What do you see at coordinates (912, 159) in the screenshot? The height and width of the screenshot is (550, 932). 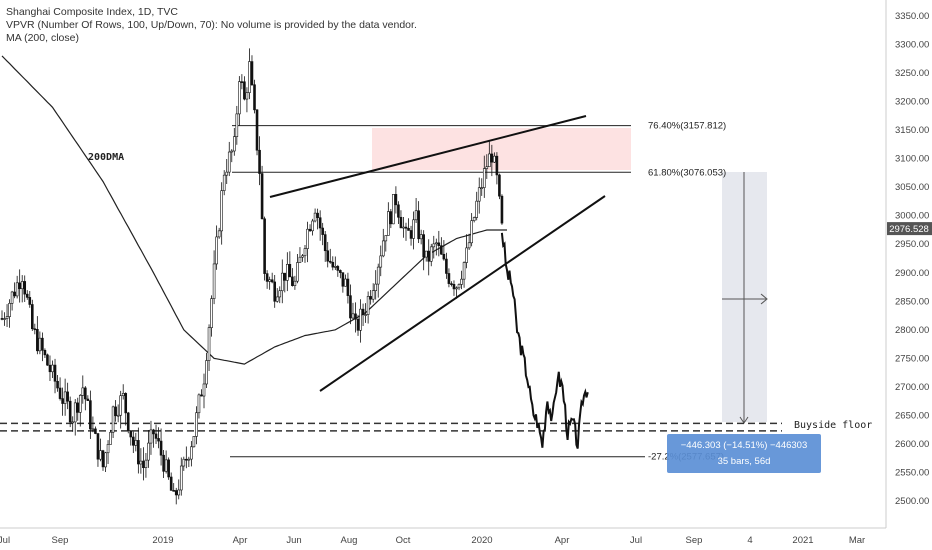 I see `y-tick-label: 3100.00` at bounding box center [912, 159].